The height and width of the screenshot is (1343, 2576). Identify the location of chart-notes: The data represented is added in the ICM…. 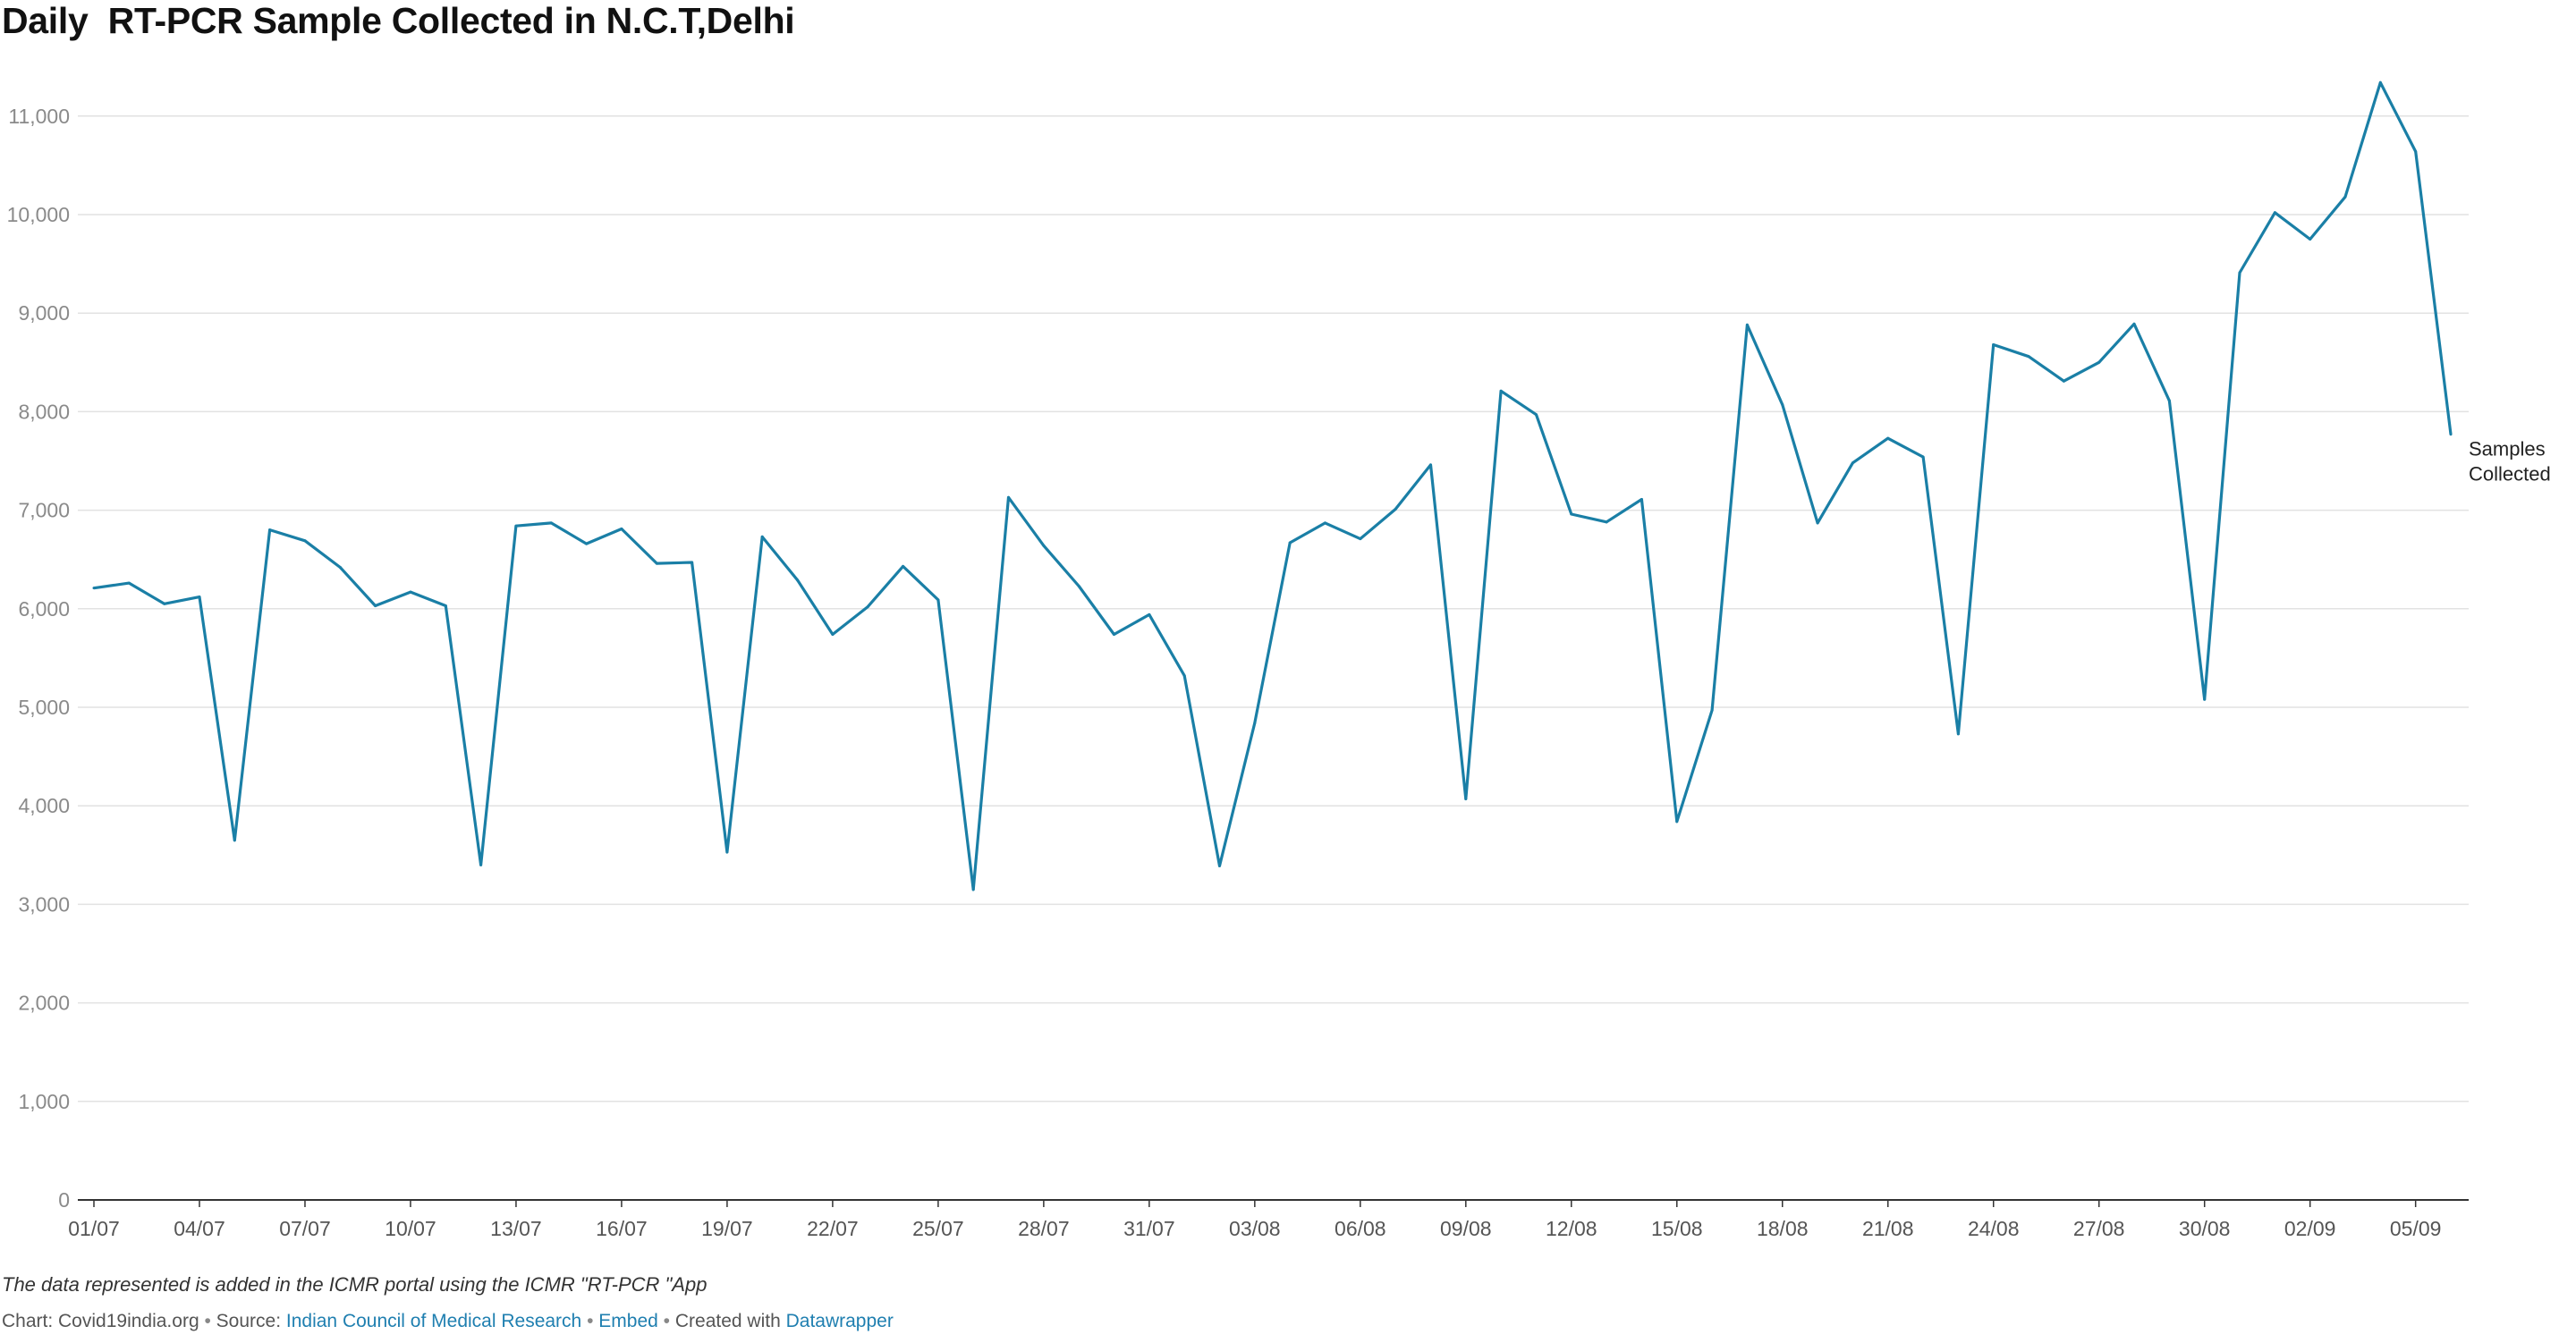
(355, 1284).